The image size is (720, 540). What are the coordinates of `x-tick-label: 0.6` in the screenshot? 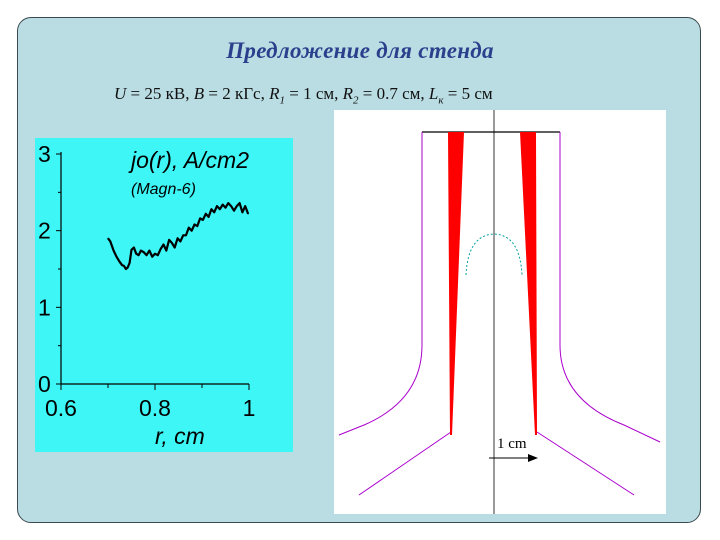 It's located at (61, 408).